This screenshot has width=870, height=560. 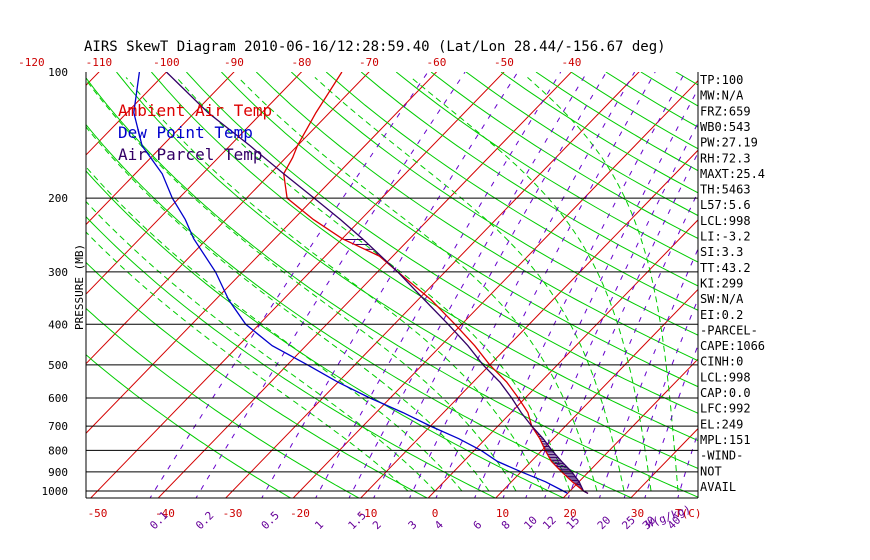 I want to click on info-panel-item: SI:3.3, so click(x=721, y=252).